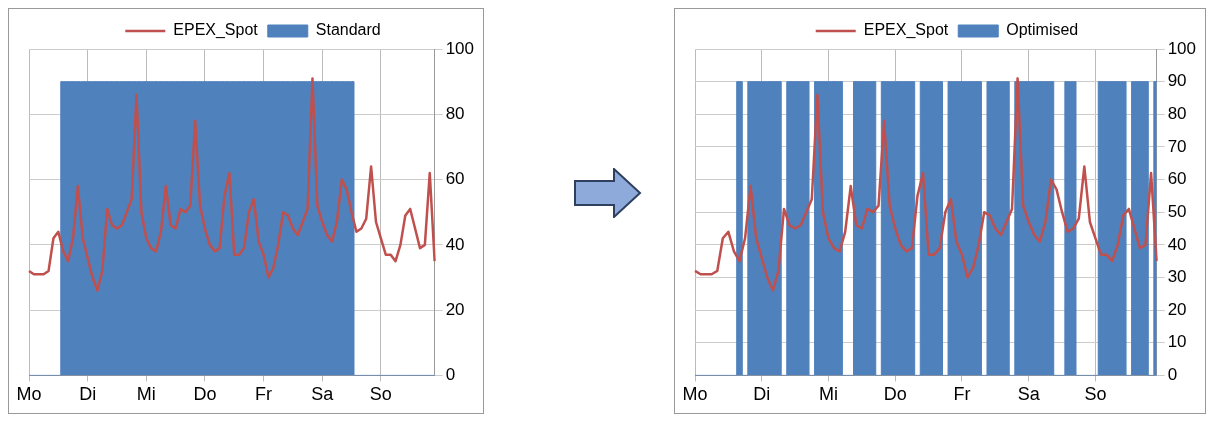 Image resolution: width=1213 pixels, height=421 pixels. What do you see at coordinates (1042, 30) in the screenshot?
I see `legend-label: Optimised` at bounding box center [1042, 30].